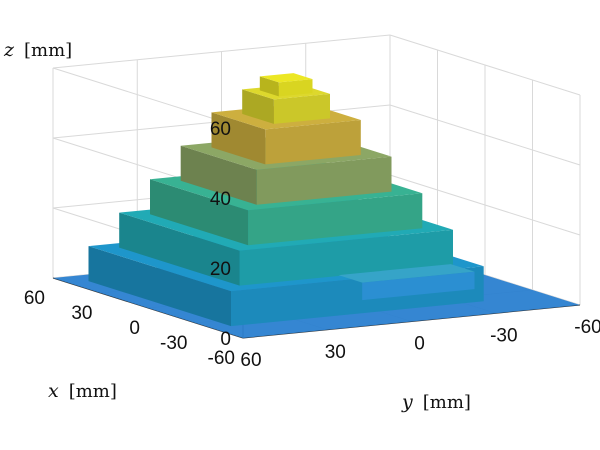 The width and height of the screenshot is (600, 450). Describe the element at coordinates (335, 352) in the screenshot. I see `y-tick-label: 30` at that location.